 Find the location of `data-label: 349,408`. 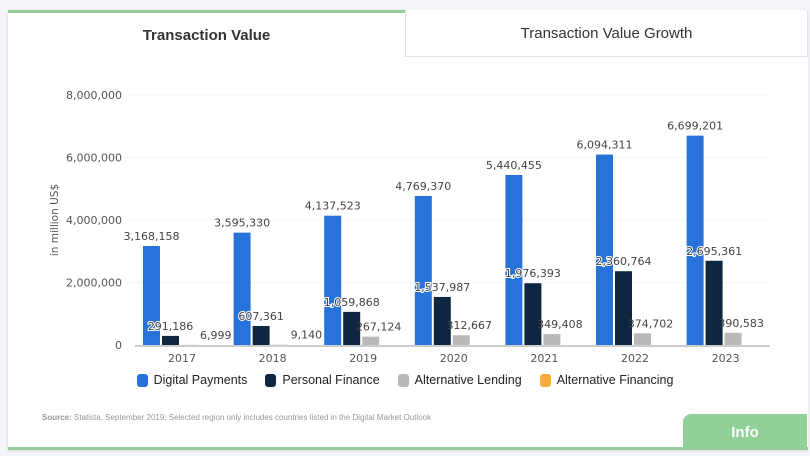

data-label: 349,408 is located at coordinates (560, 324).